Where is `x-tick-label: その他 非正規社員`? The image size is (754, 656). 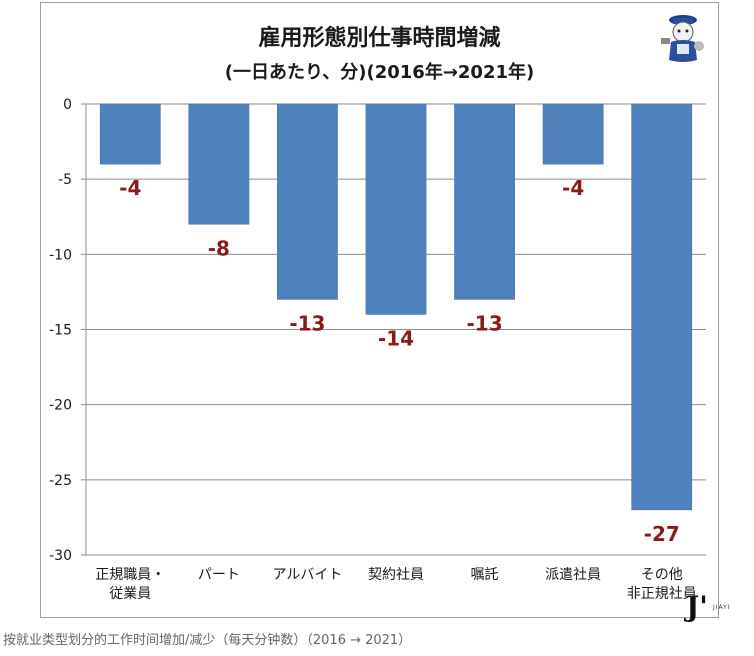 x-tick-label: その他 非正規社員 is located at coordinates (661, 584).